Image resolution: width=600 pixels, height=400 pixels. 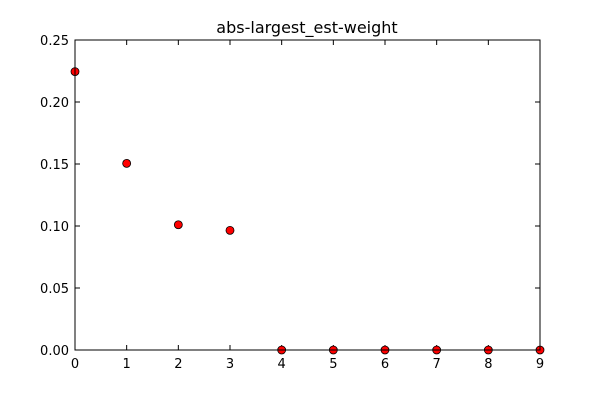 What do you see at coordinates (54, 196) in the screenshot?
I see `y-tick-labels: 0.00 0.05 0.10 0.15 0.20 0.25` at bounding box center [54, 196].